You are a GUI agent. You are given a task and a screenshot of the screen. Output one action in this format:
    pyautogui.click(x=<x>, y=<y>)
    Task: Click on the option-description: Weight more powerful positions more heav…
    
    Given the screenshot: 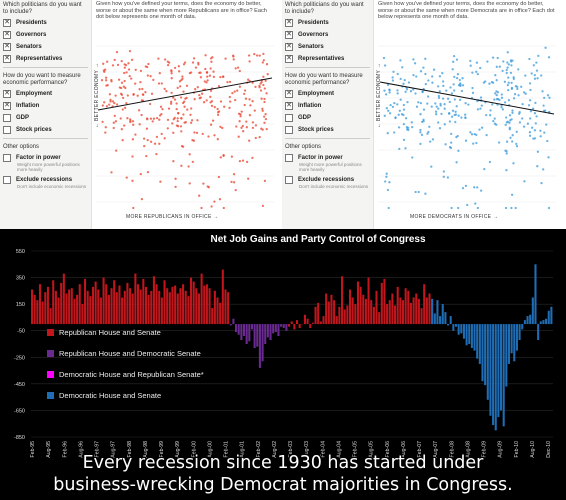 What is the action you would take?
    pyautogui.click(x=48, y=167)
    